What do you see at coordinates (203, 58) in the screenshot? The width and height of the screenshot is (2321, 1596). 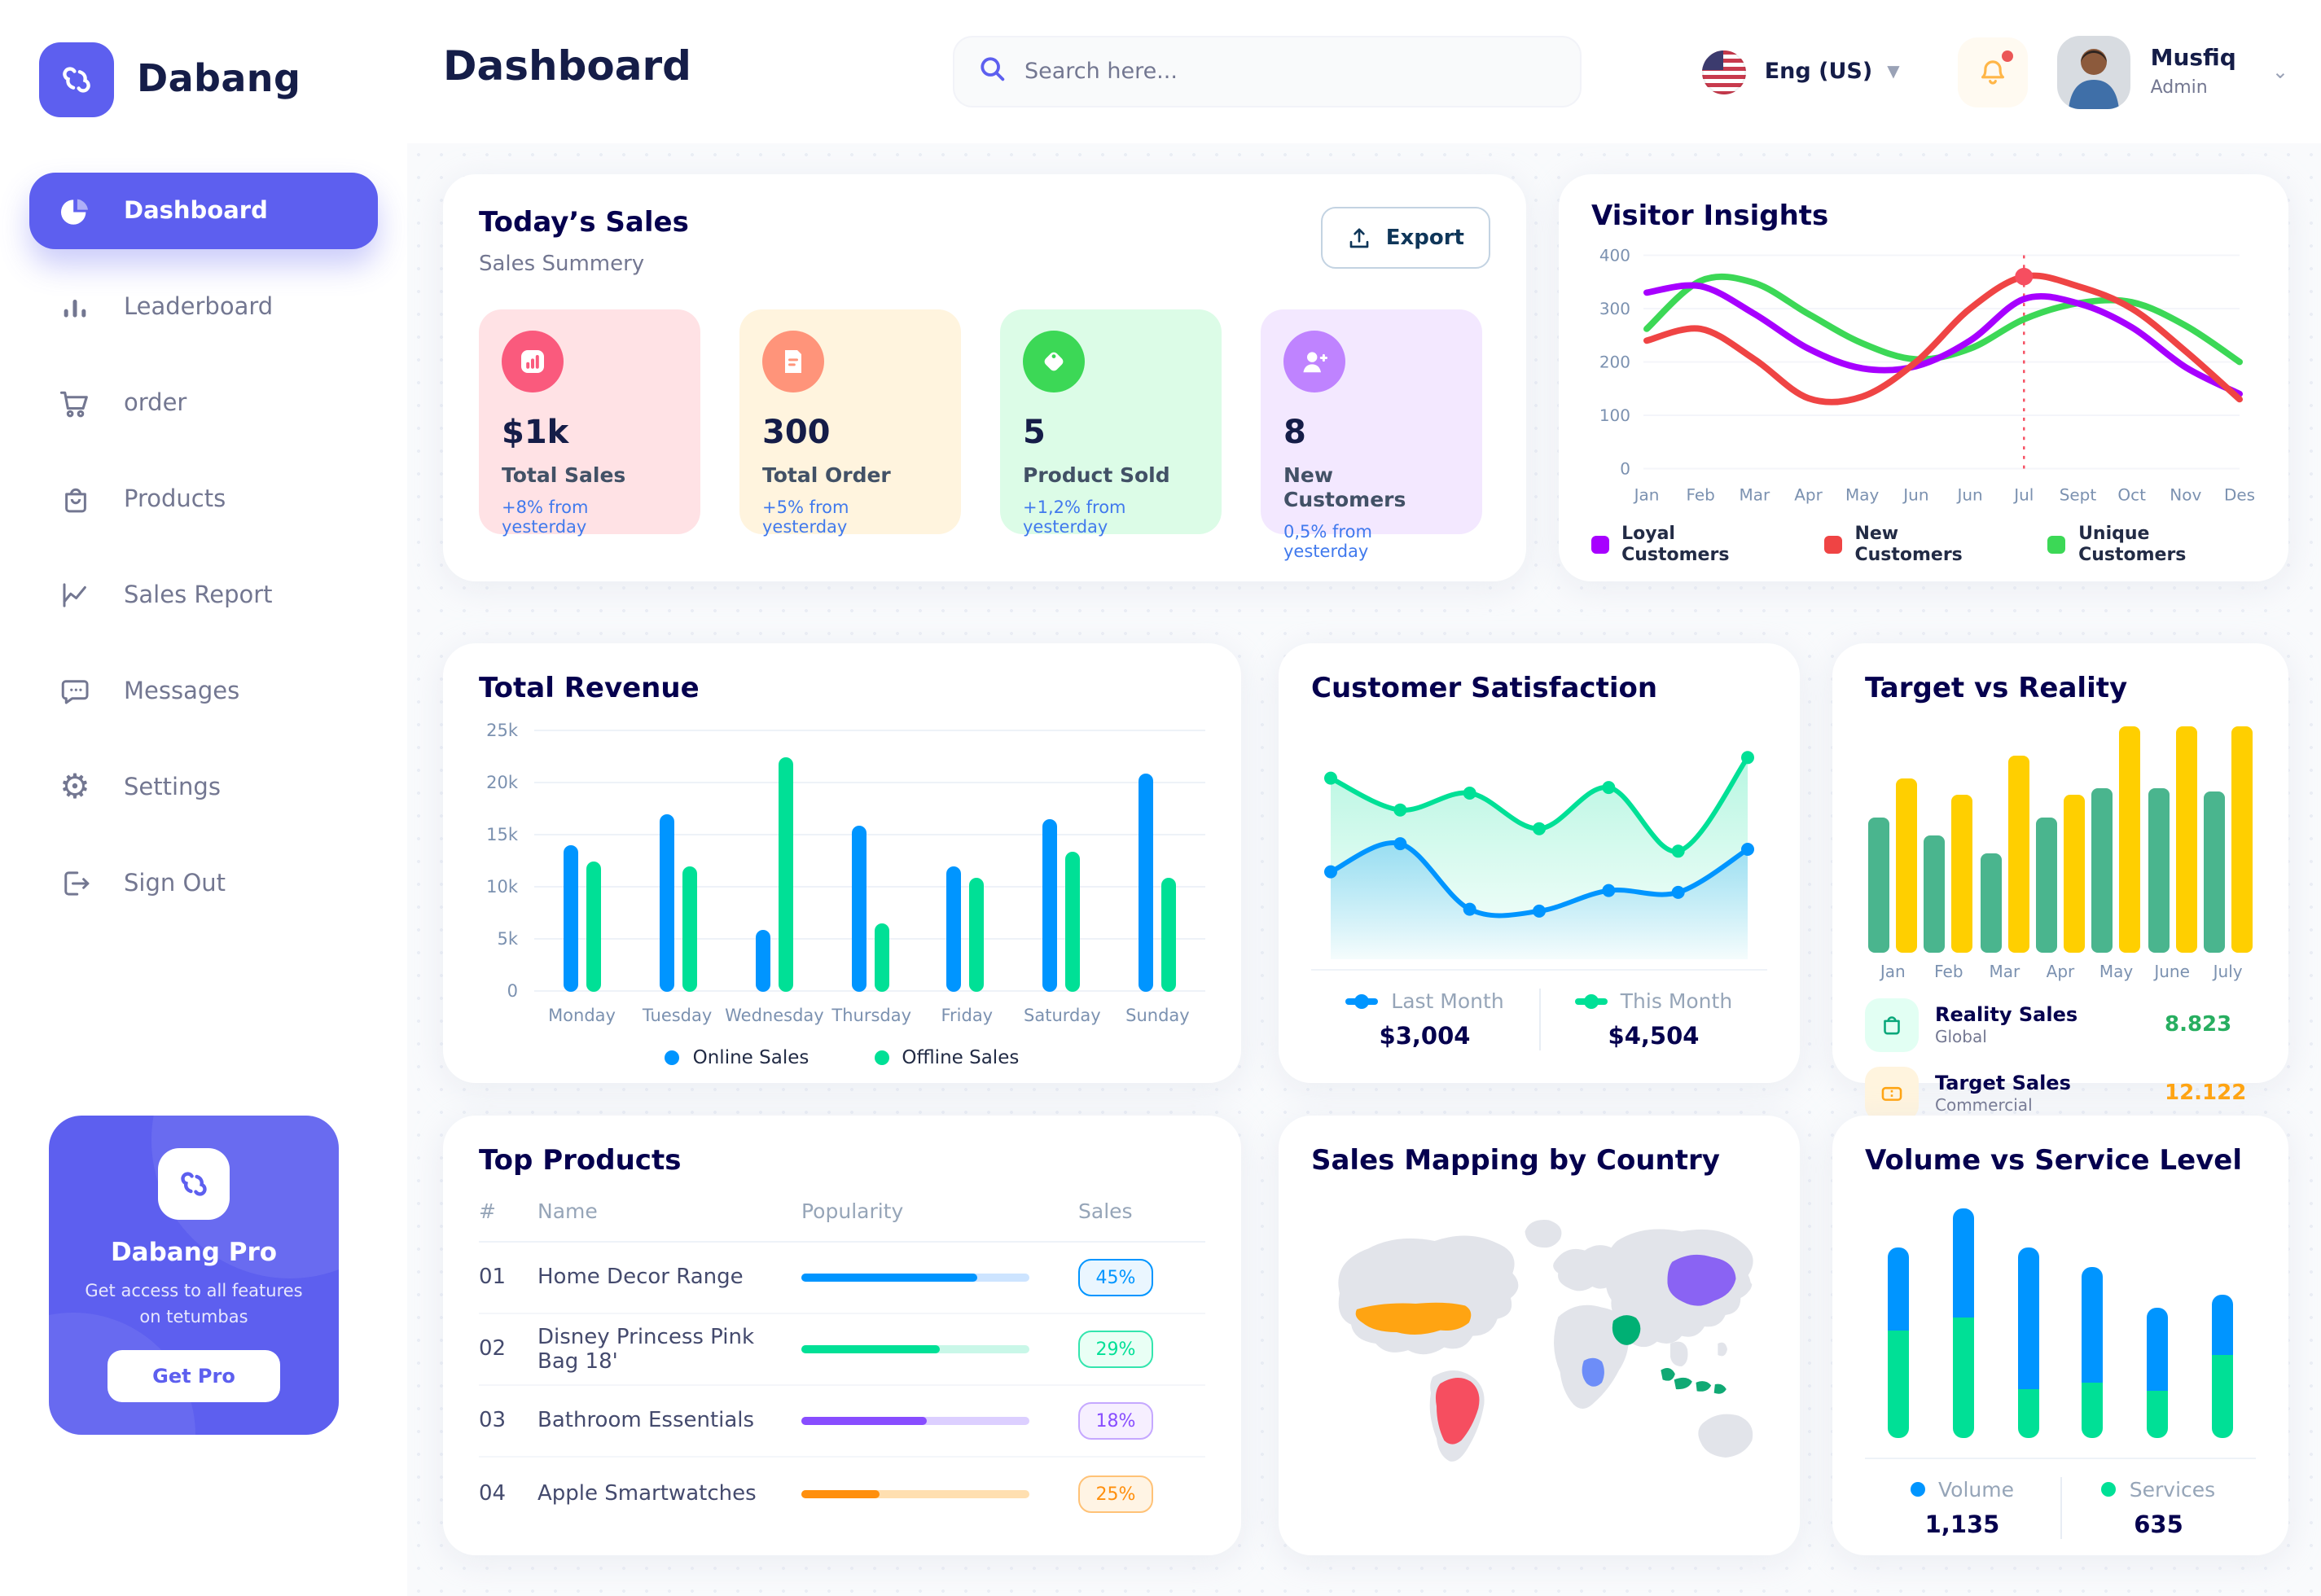 I see `brand-logo-row: Dabang` at bounding box center [203, 58].